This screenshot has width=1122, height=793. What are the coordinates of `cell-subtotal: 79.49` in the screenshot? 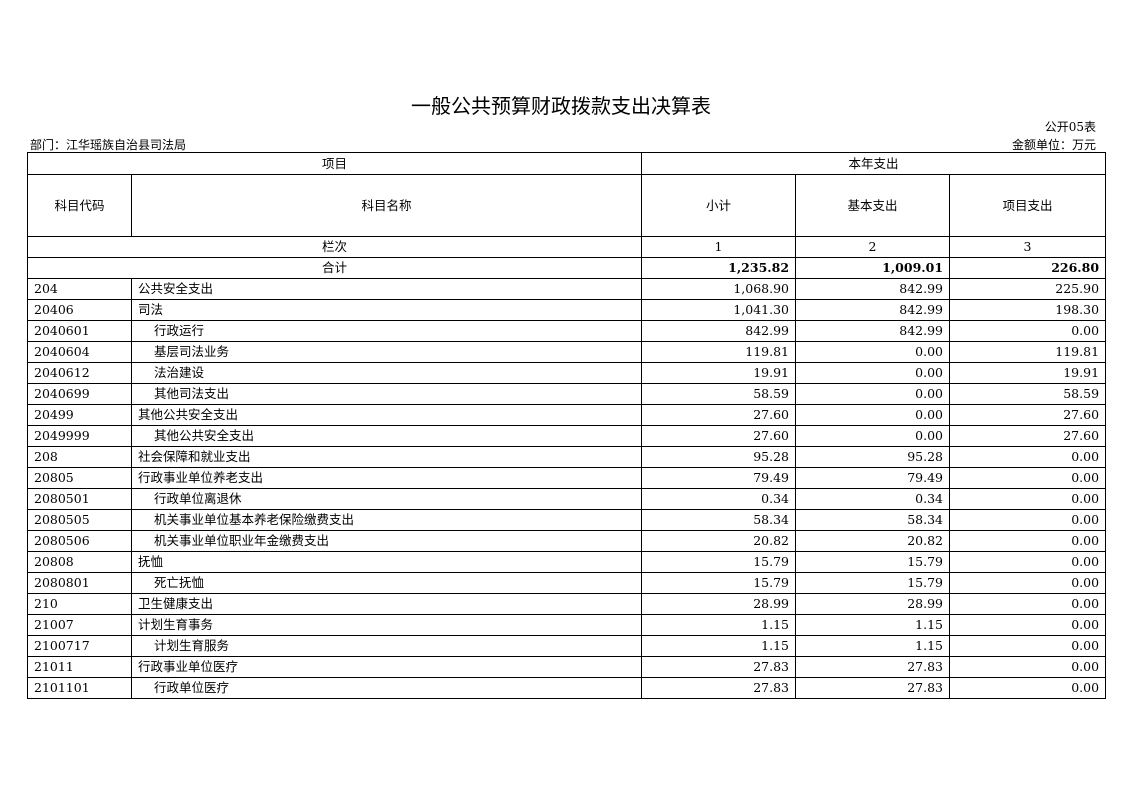 It's located at (719, 478).